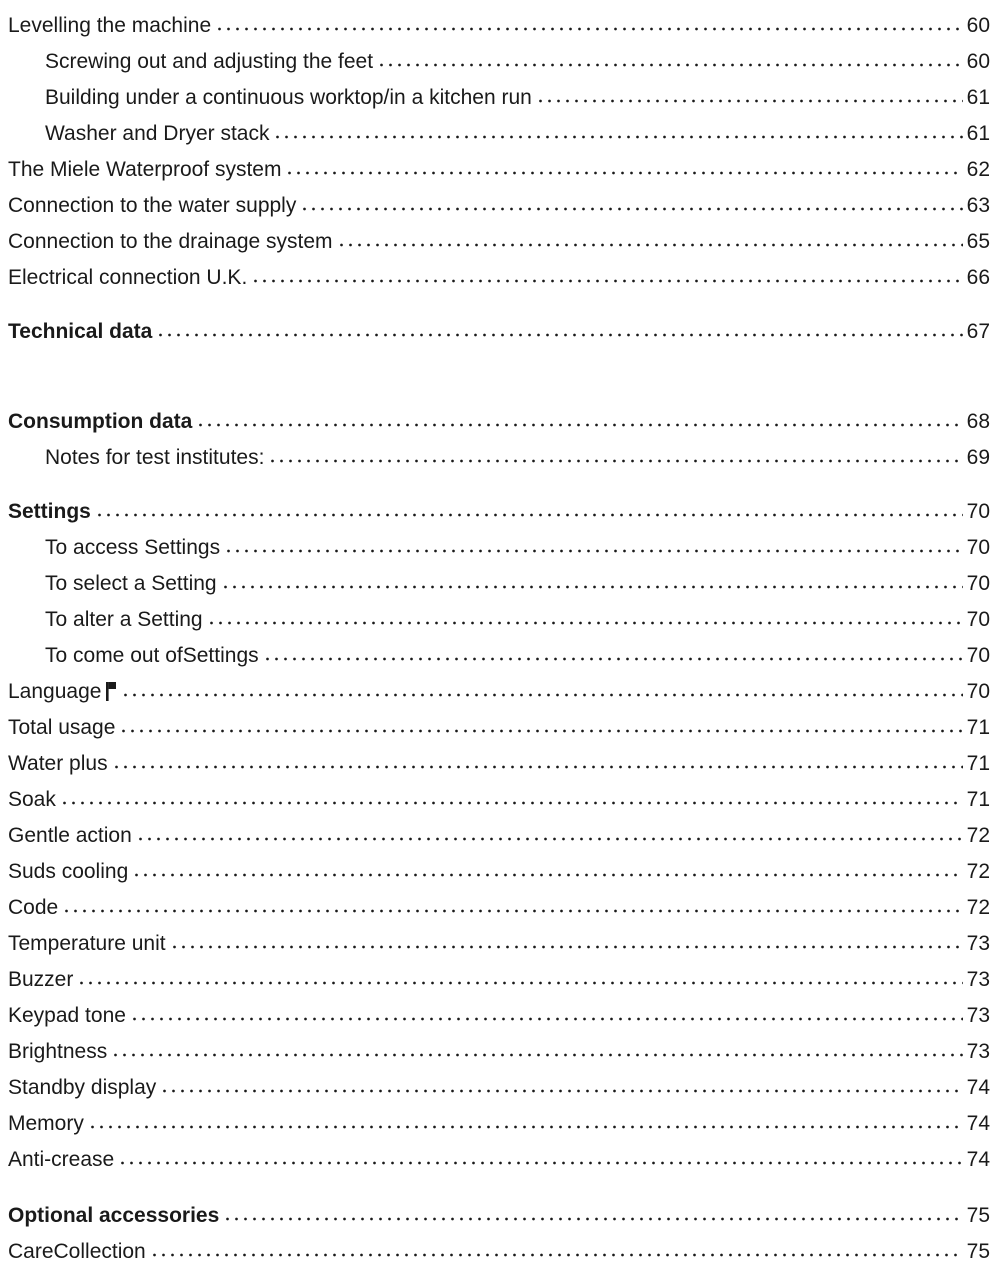  I want to click on toc-entry-title: Anti-crease, so click(61, 1159).